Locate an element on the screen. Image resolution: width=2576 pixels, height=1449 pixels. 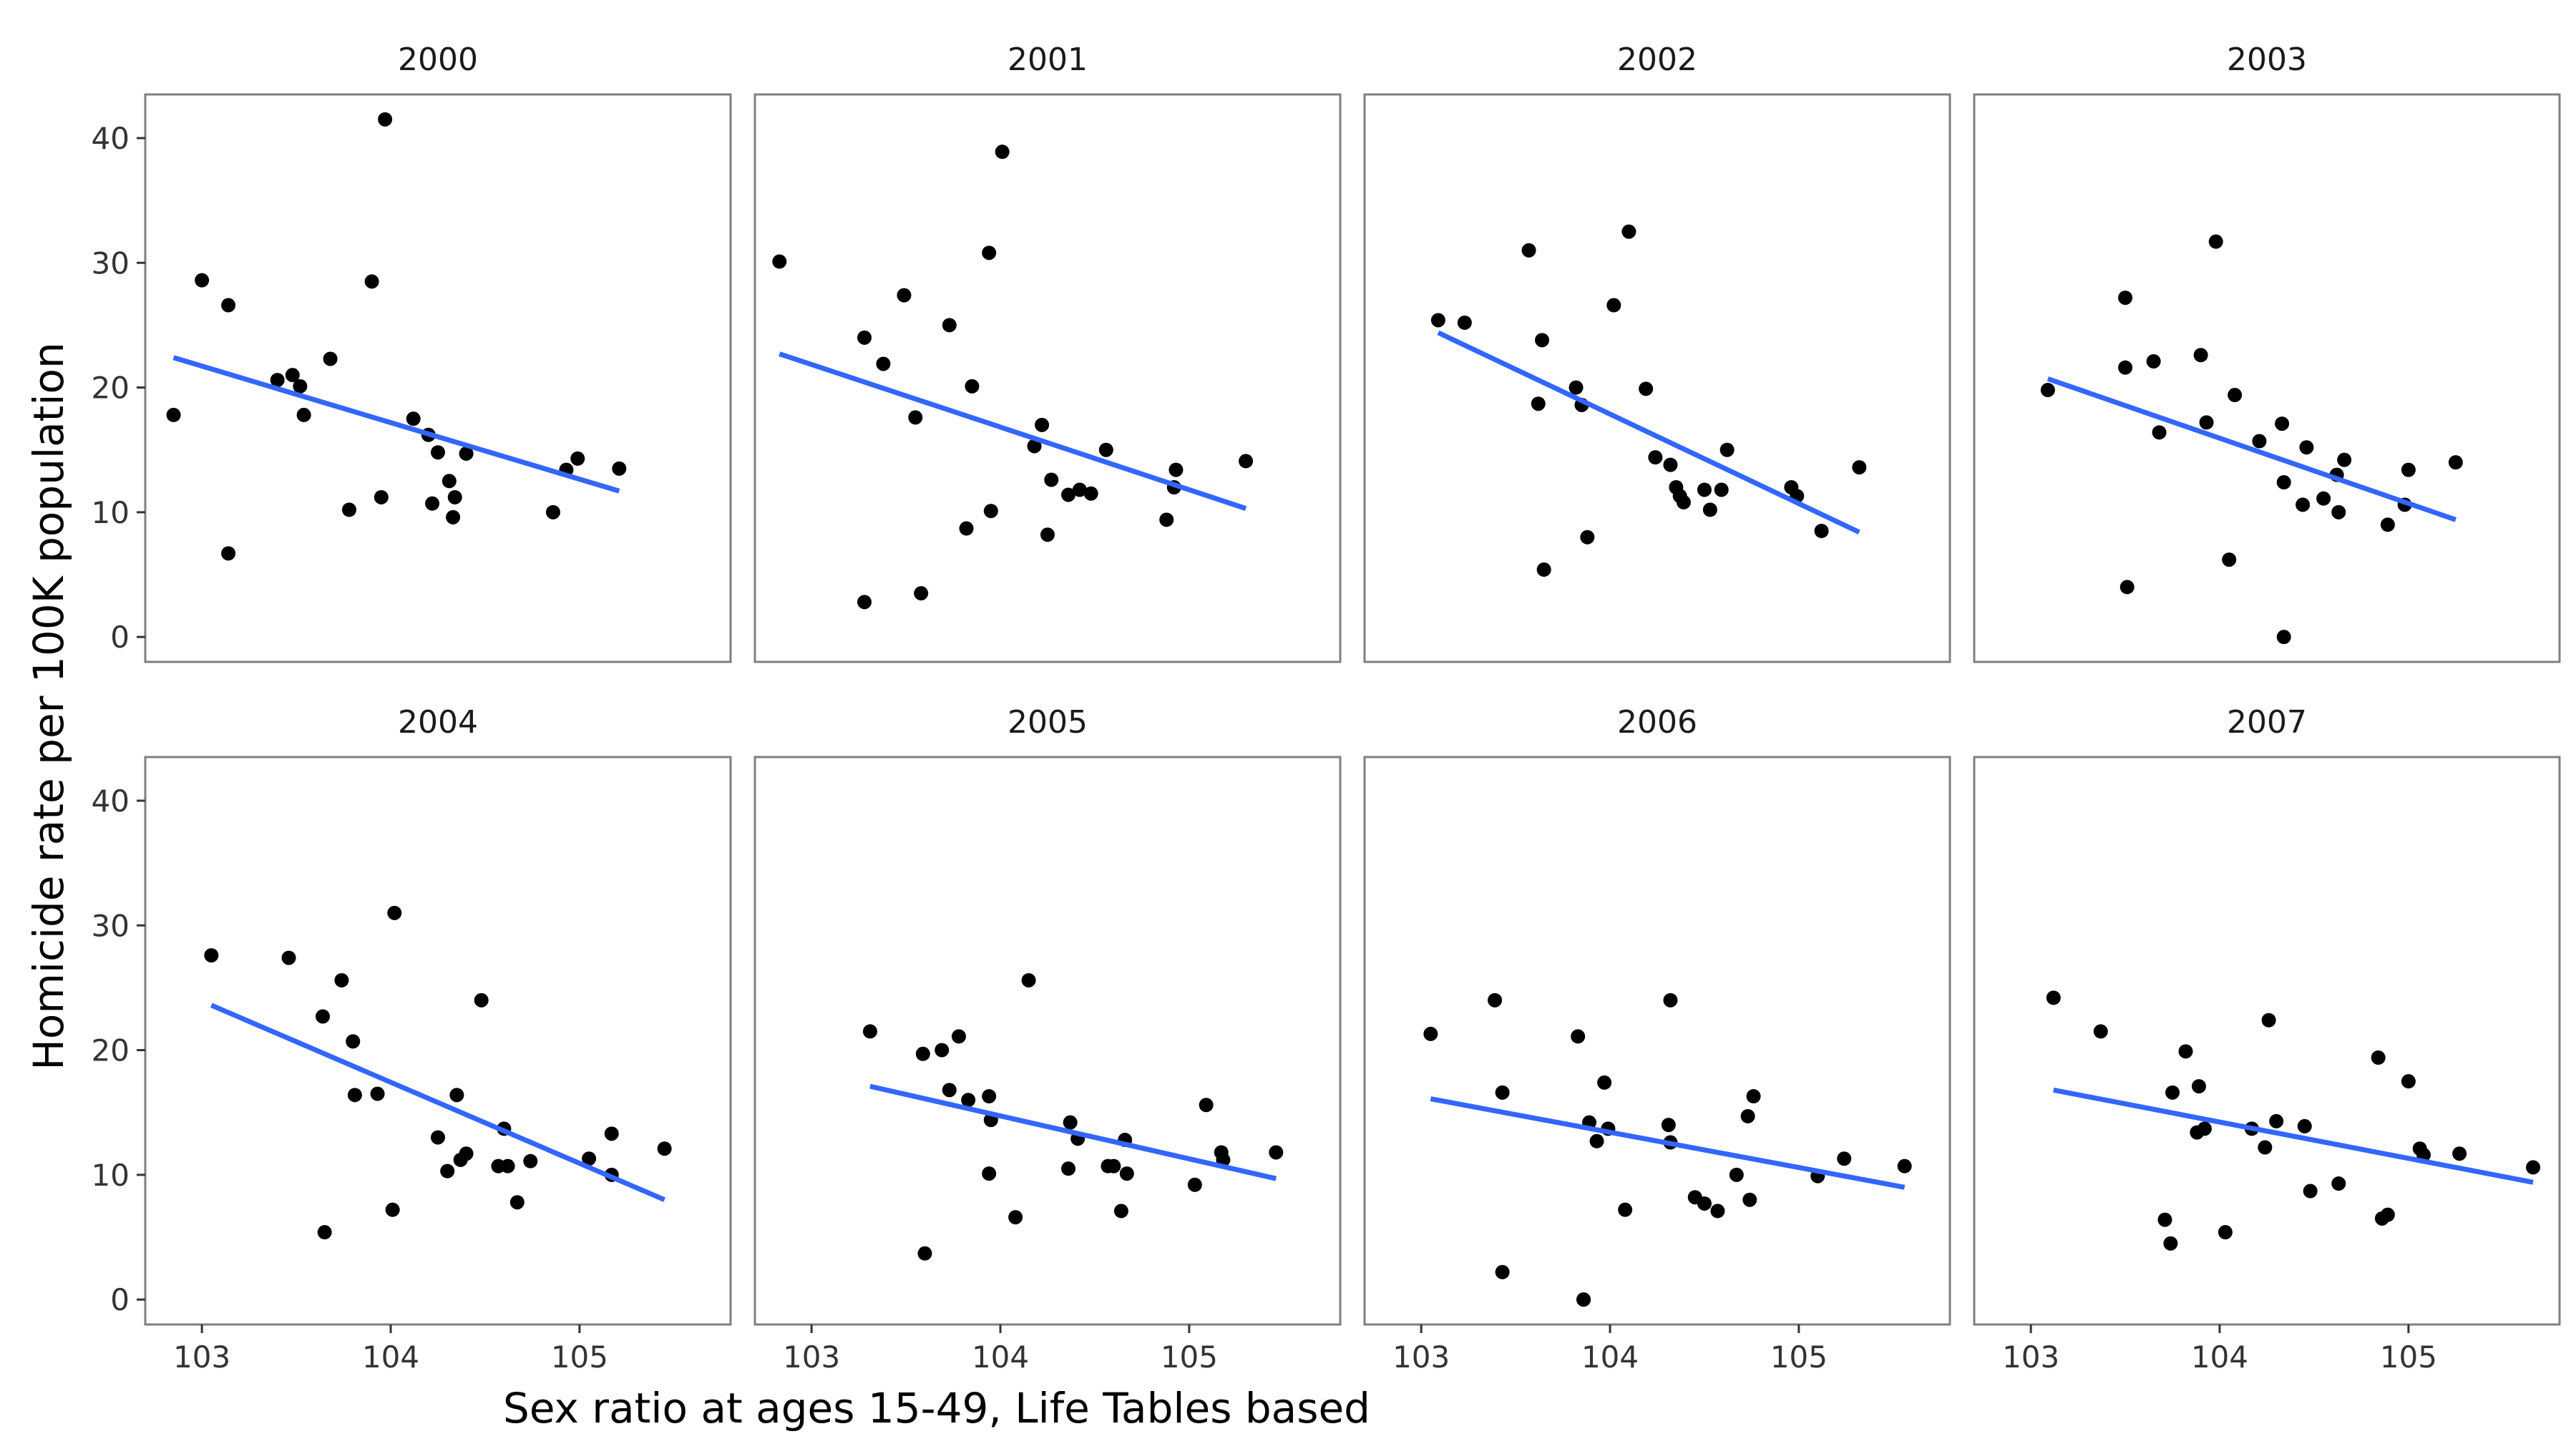
facet-title: 2002 is located at coordinates (1657, 60).